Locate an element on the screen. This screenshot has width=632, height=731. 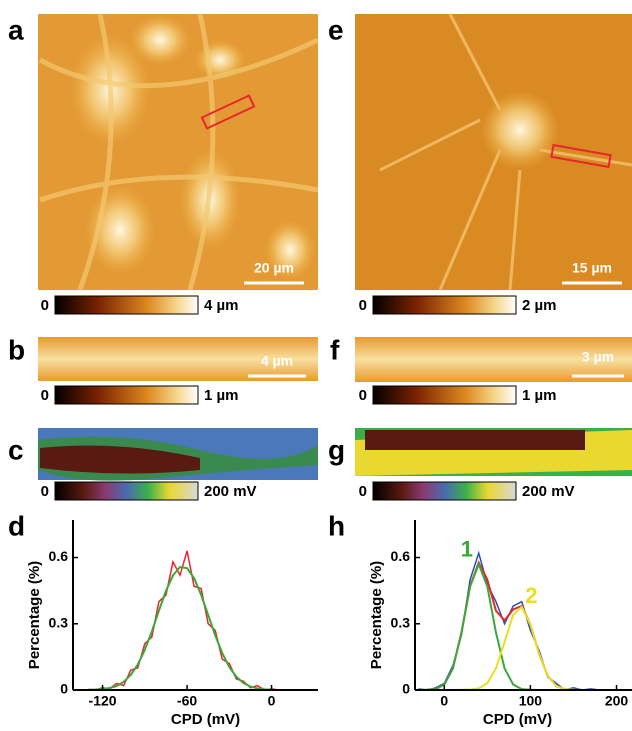
panel-label: c is located at coordinates (16, 449).